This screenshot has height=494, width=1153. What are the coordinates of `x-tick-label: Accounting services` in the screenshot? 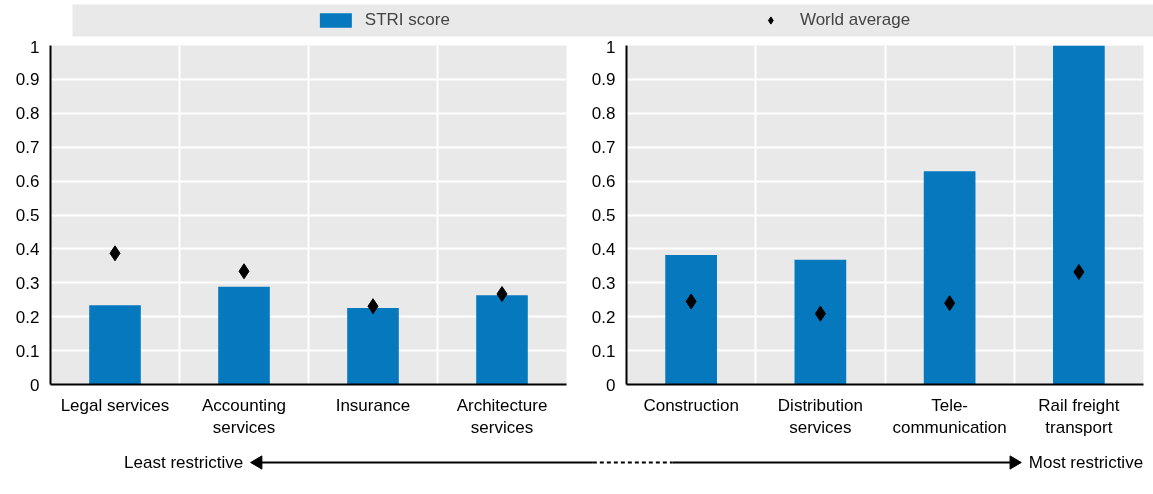 It's located at (244, 416).